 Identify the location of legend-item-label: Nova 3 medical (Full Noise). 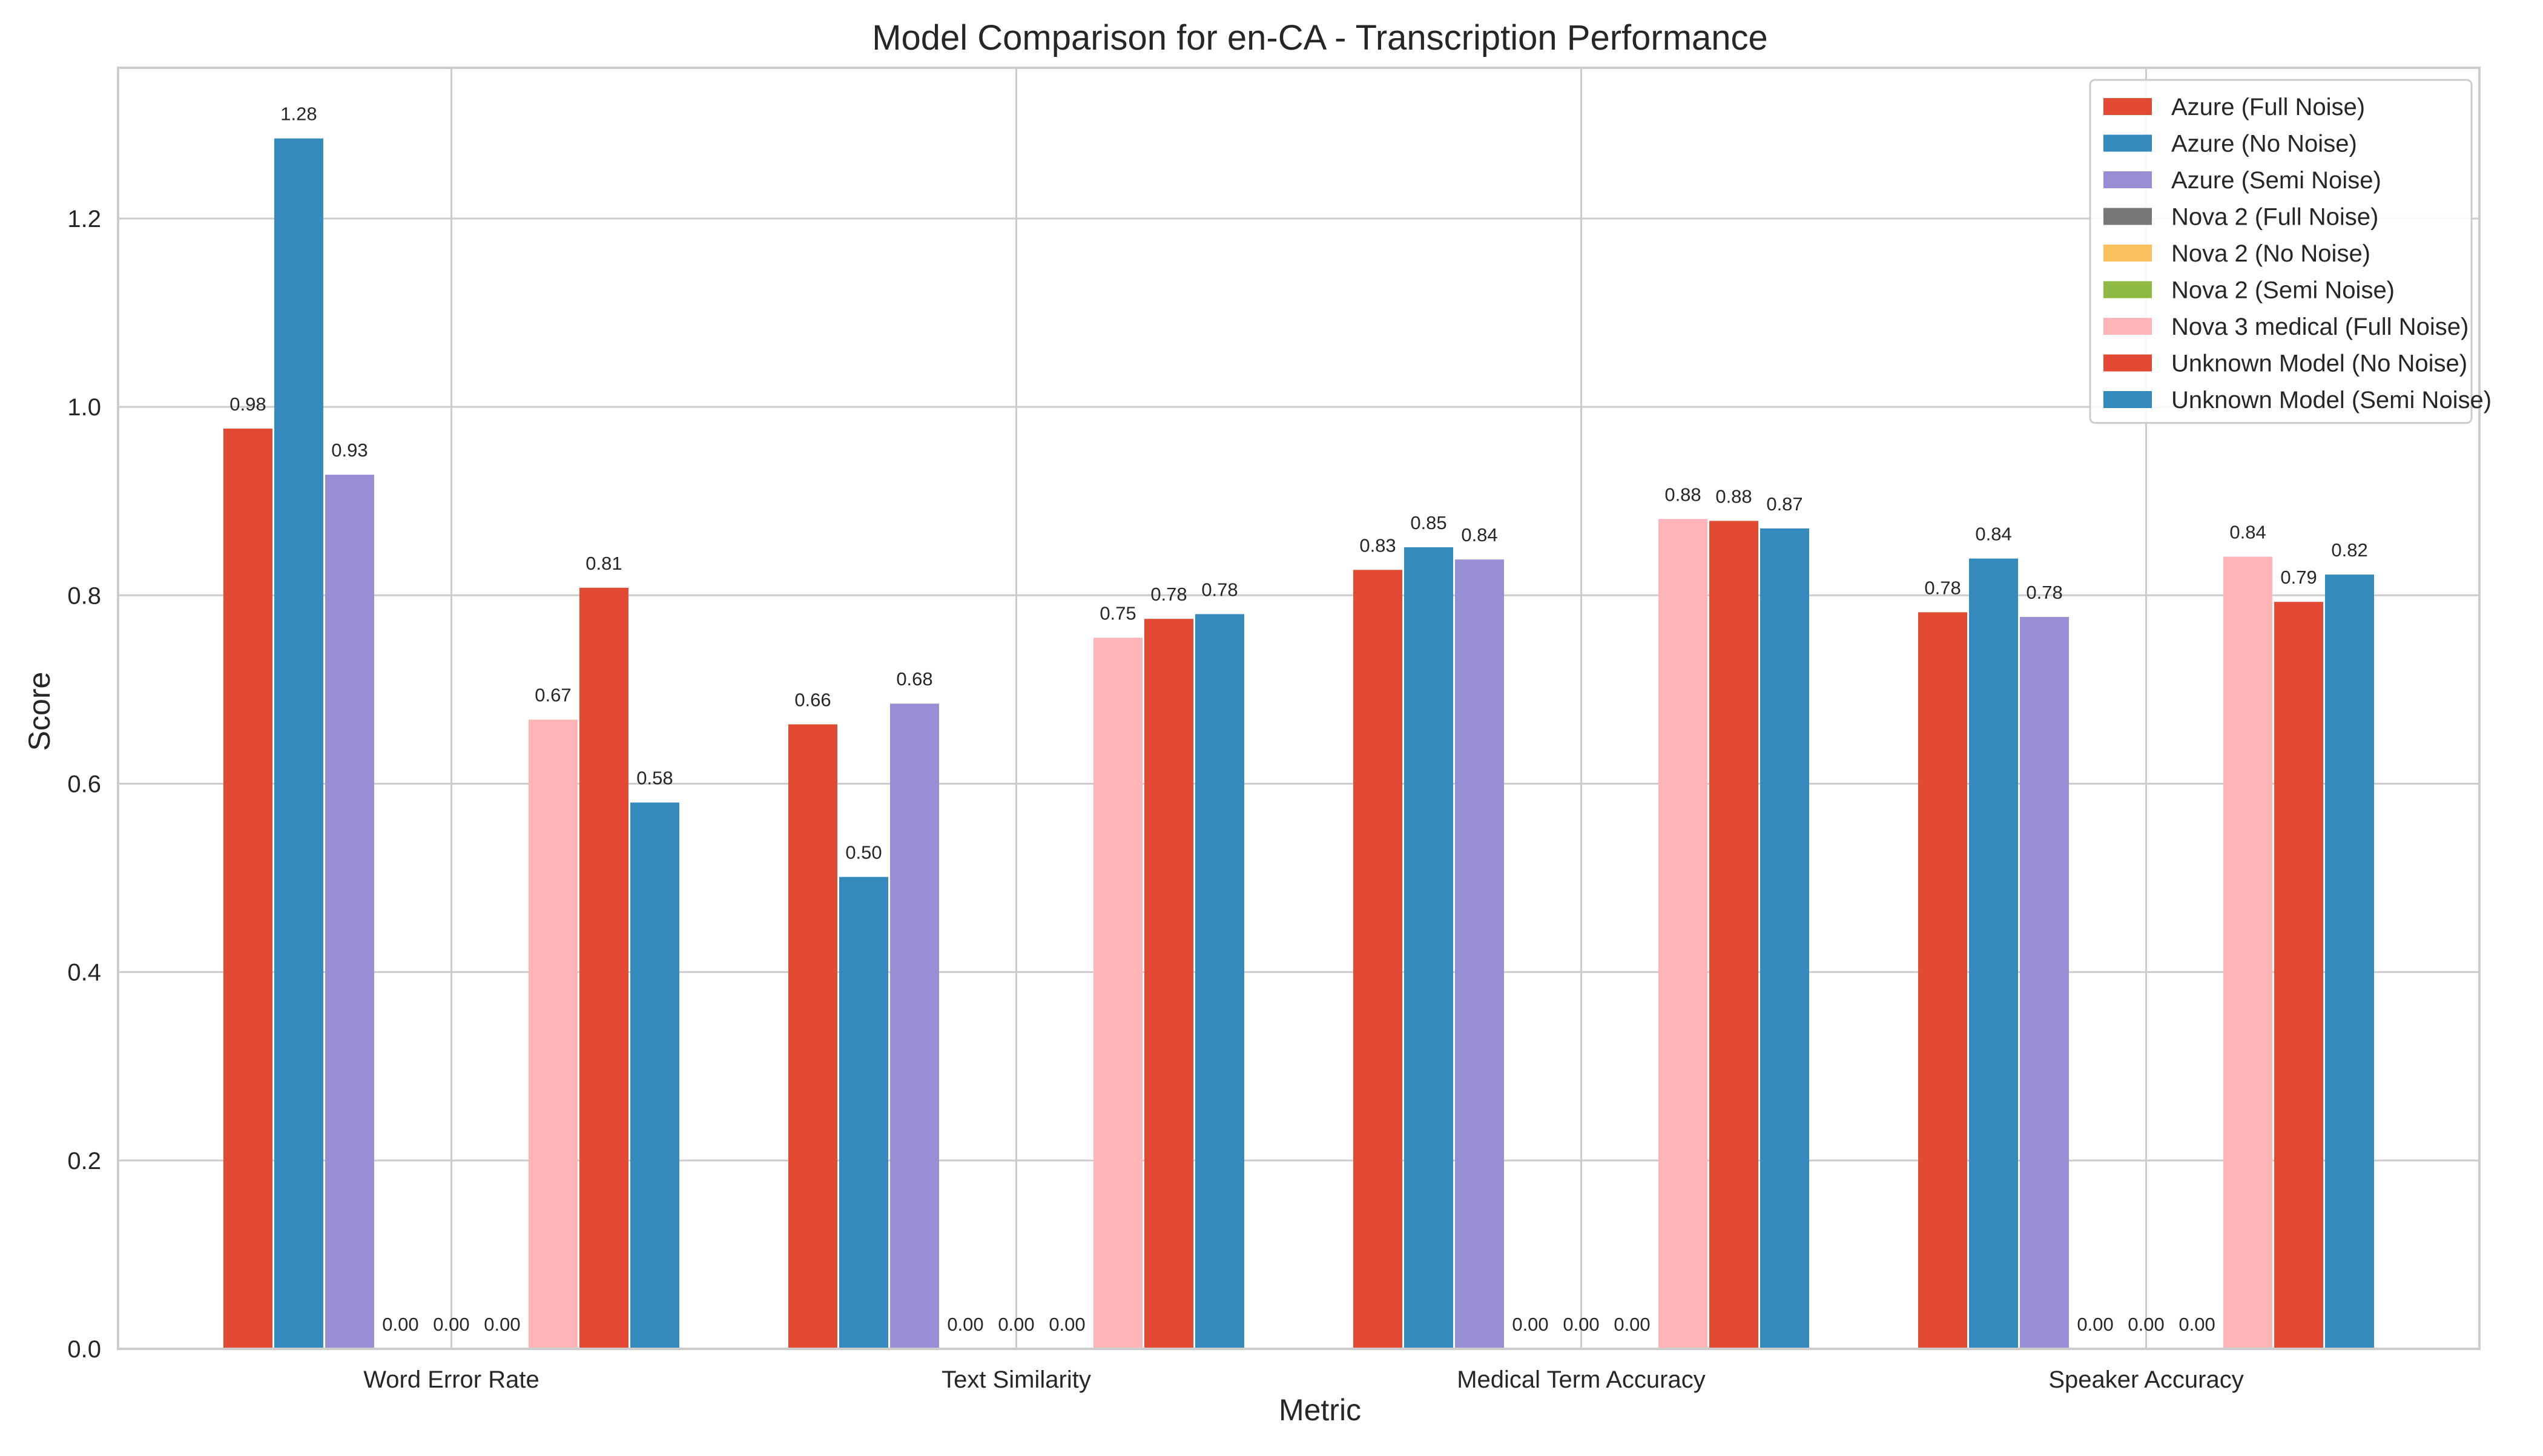
(2320, 327).